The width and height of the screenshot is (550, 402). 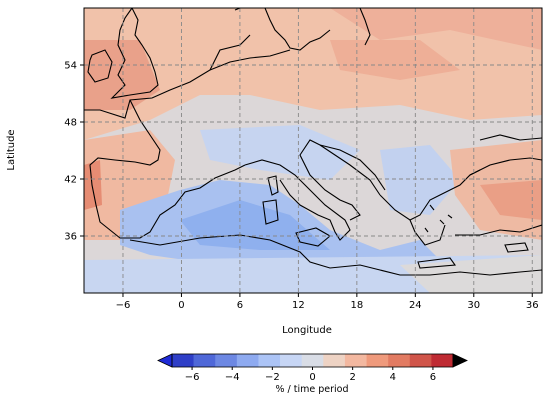 I want to click on lon-tick-label: 30, so click(x=473, y=305).